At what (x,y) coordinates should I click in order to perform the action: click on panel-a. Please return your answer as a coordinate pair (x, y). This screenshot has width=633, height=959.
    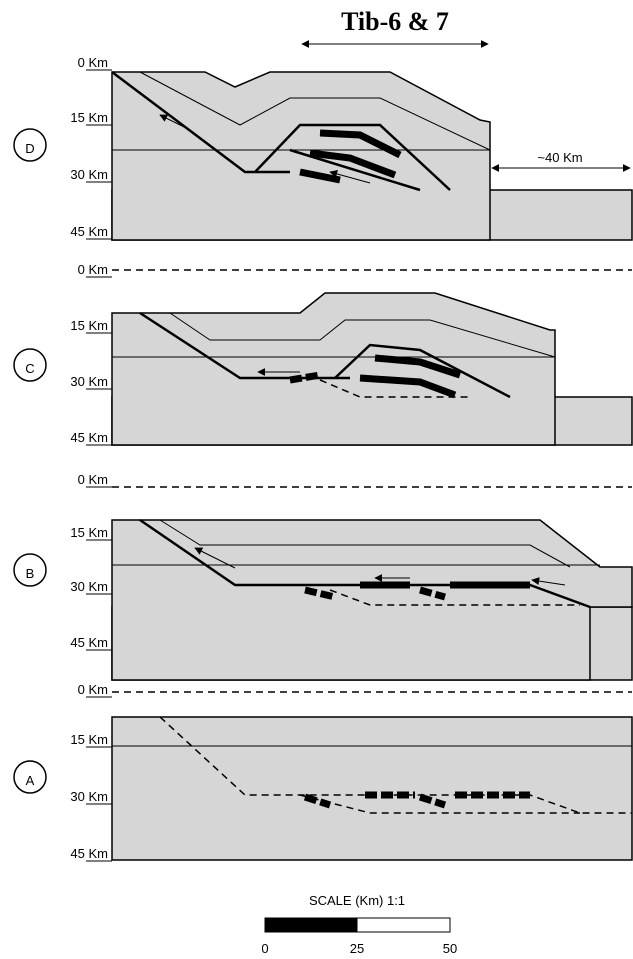
    Looking at the image, I should click on (372, 776).